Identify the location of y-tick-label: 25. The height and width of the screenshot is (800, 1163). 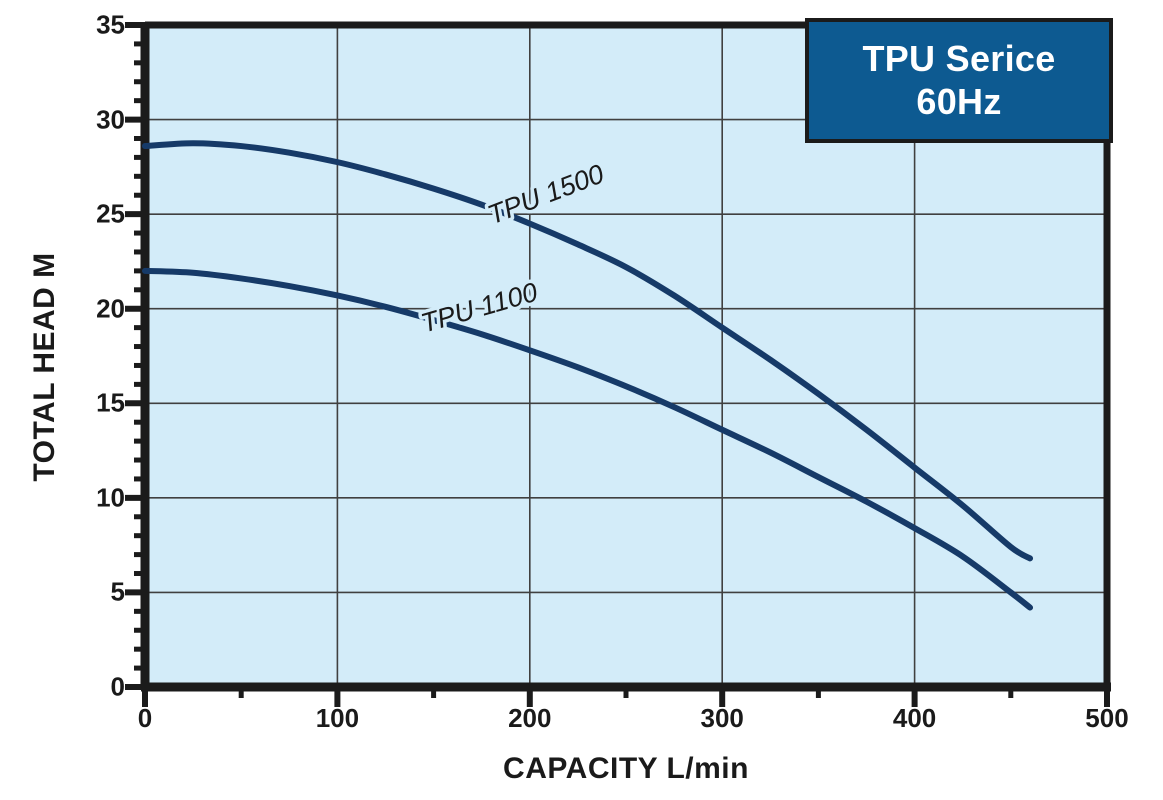
(110, 213).